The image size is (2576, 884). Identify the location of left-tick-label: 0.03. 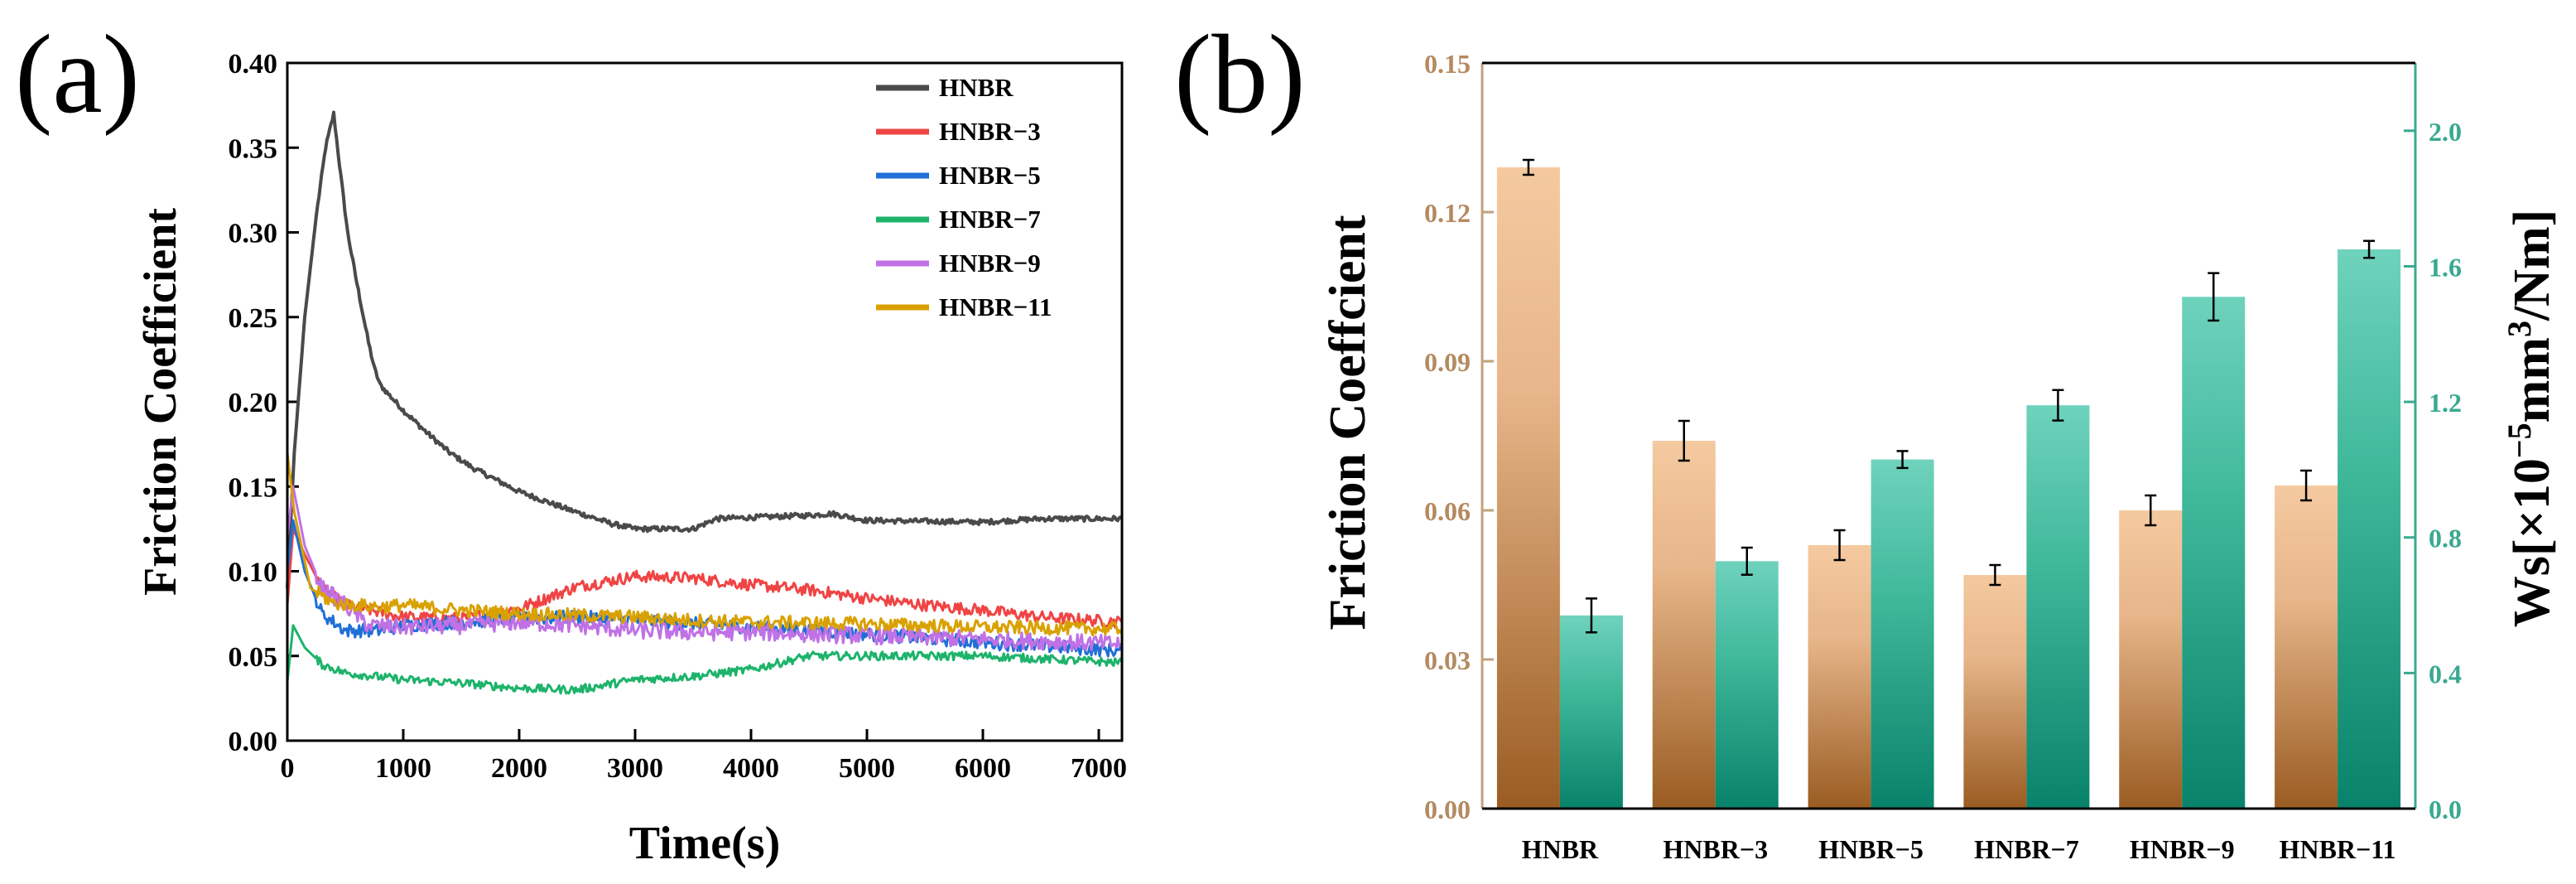
(1447, 660).